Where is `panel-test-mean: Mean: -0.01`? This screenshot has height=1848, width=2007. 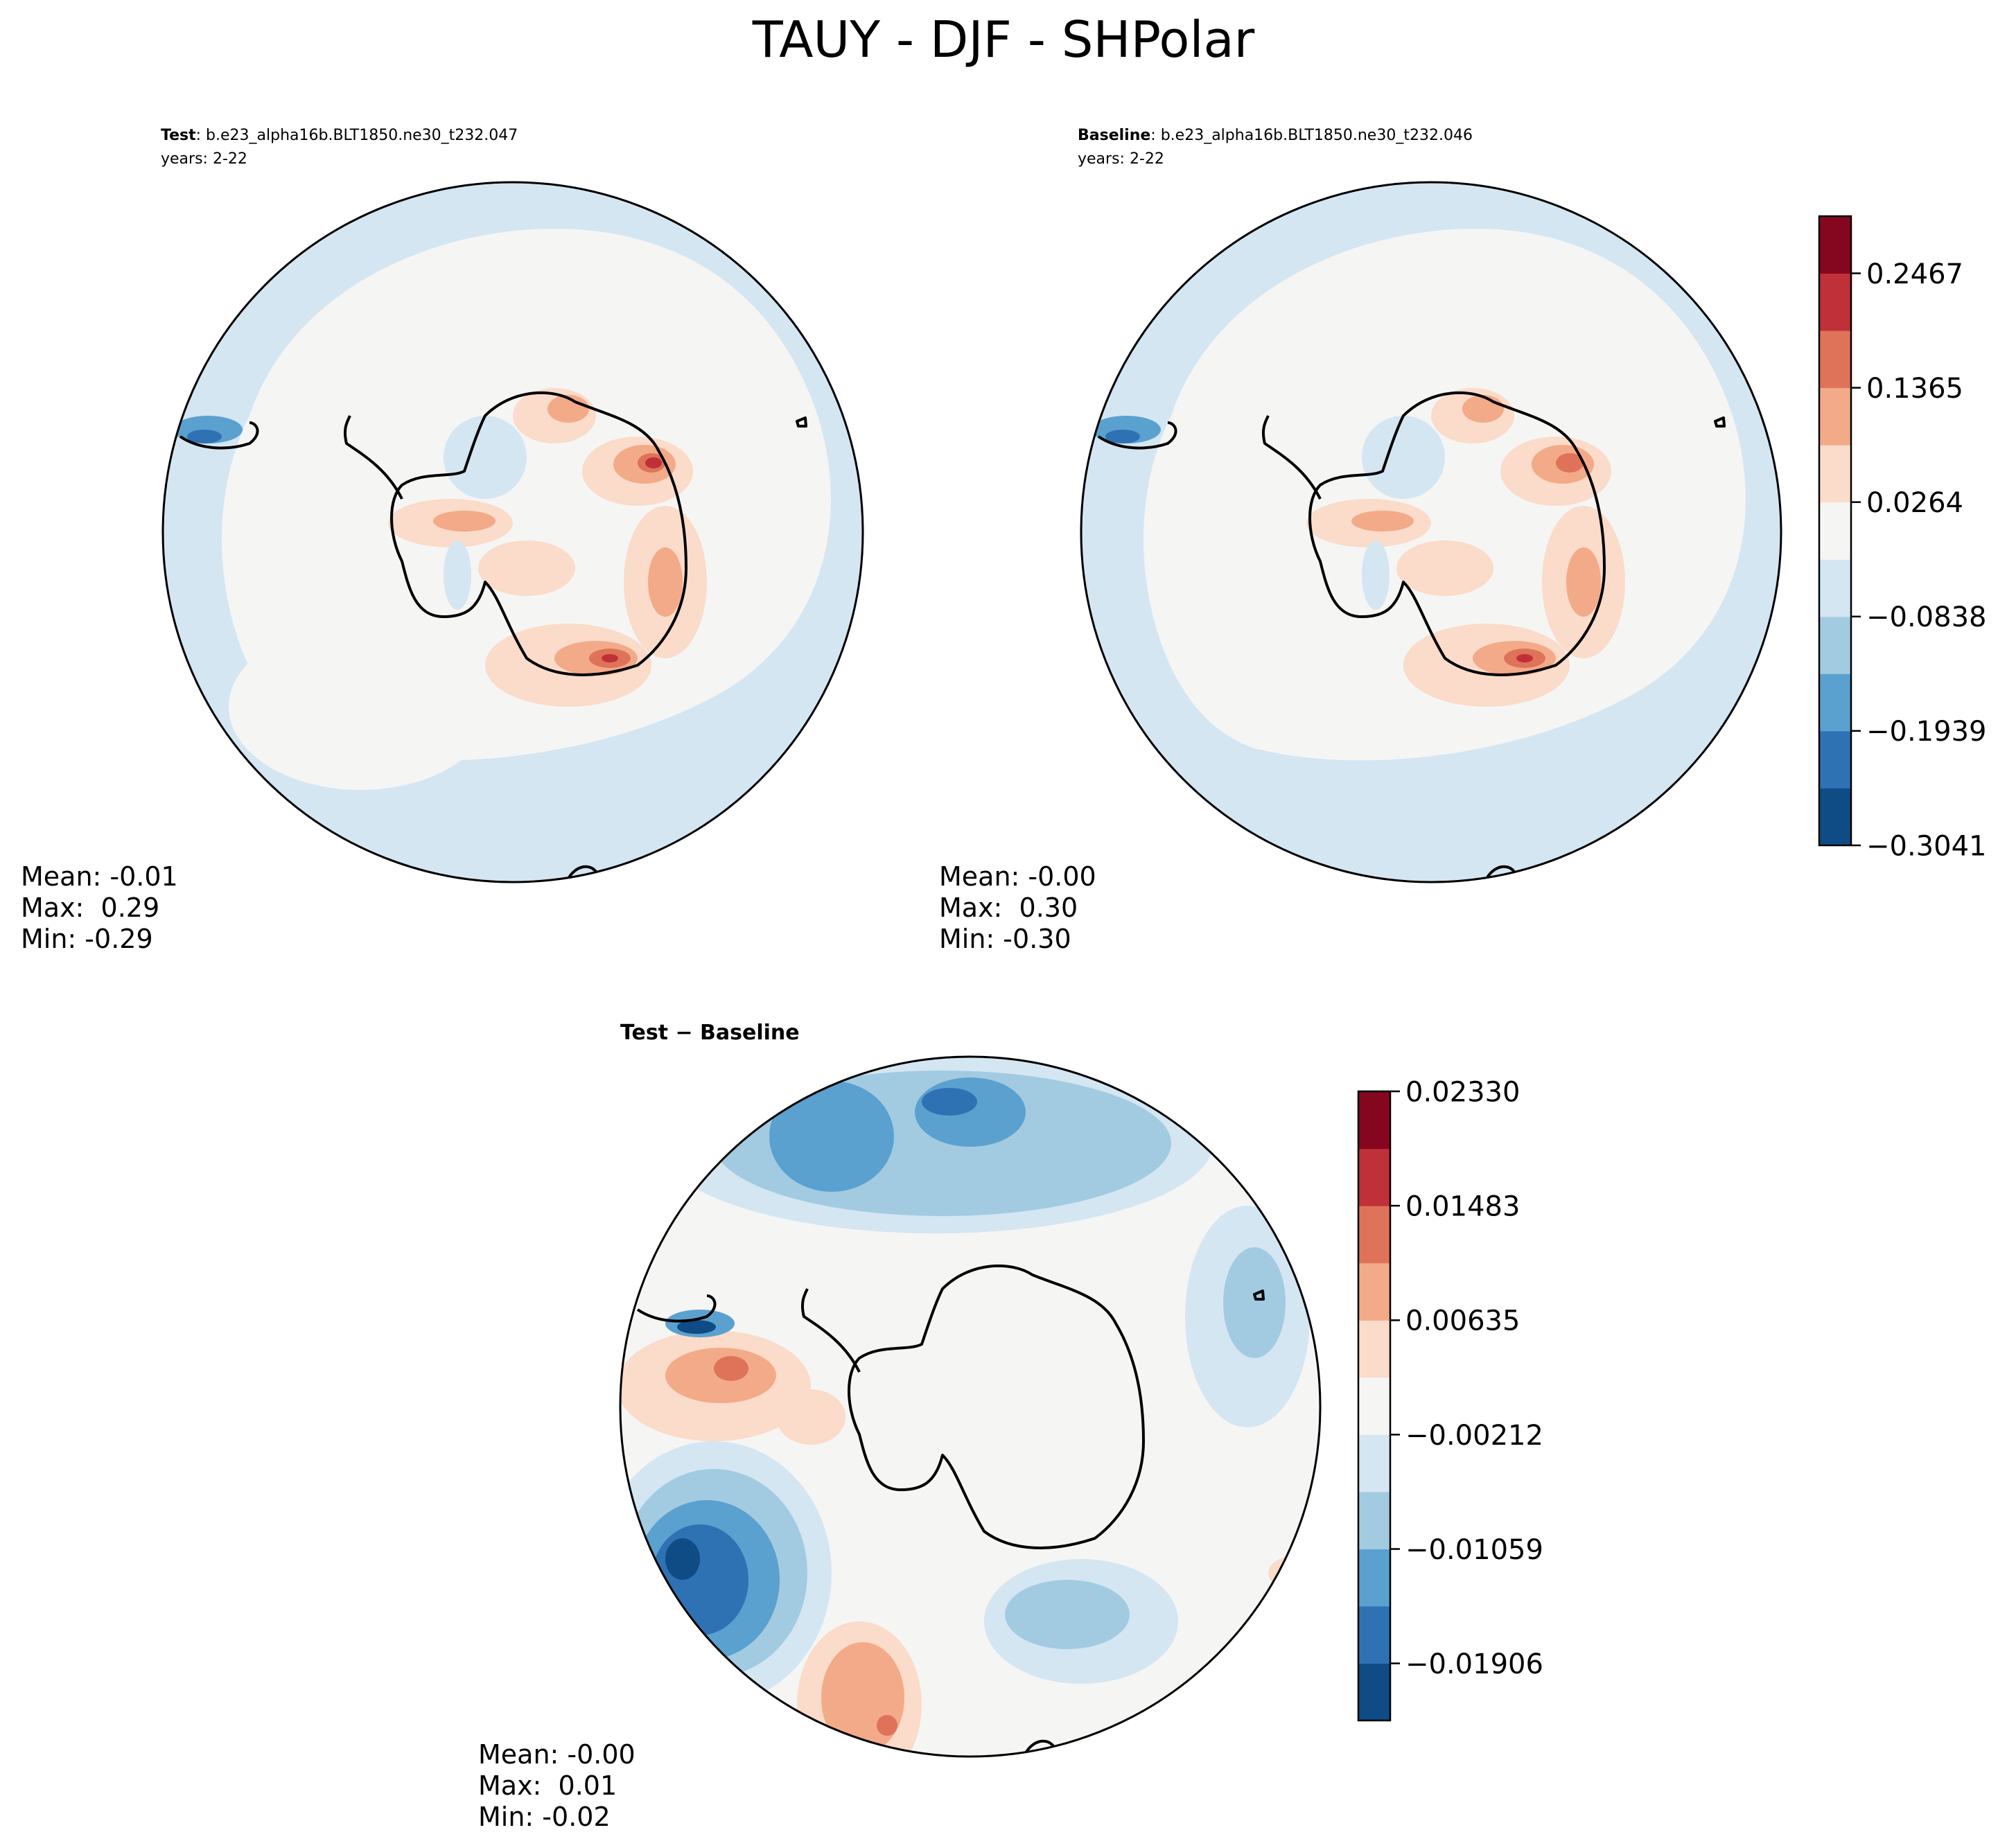
panel-test-mean: Mean: -0.01 is located at coordinates (99, 876).